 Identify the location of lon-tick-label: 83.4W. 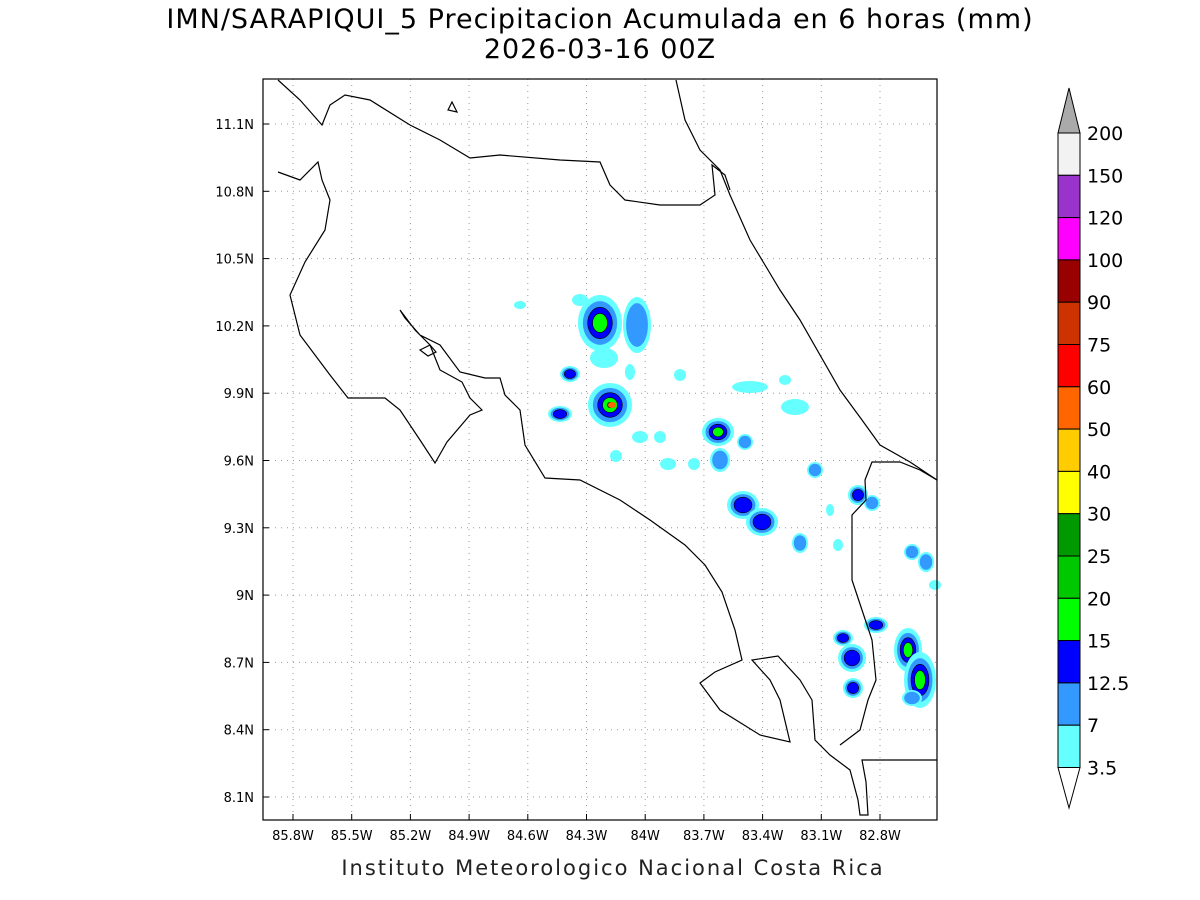
(763, 836).